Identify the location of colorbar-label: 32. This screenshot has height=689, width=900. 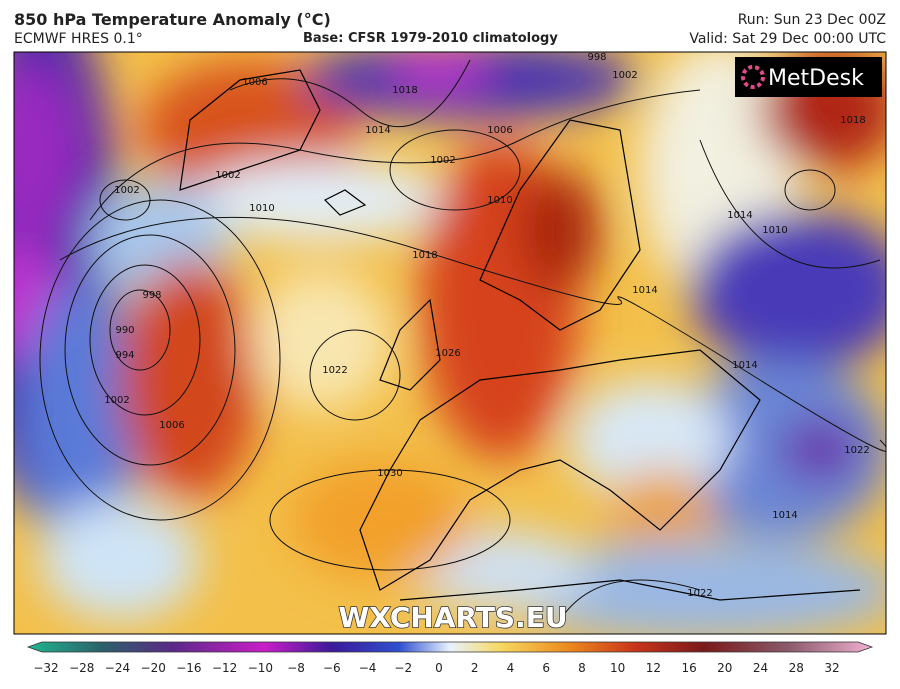
(831, 668).